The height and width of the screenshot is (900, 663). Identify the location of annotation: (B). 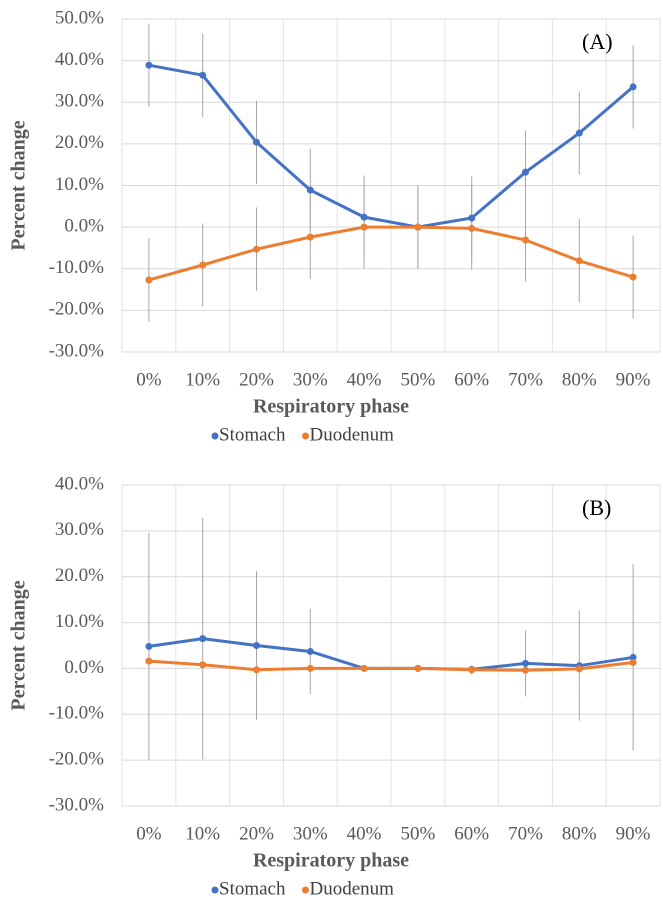
(596, 507).